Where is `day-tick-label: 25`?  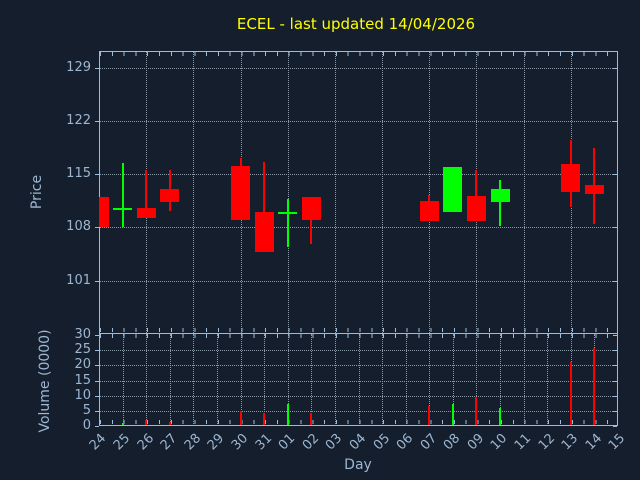 day-tick-label: 25 is located at coordinates (122, 442).